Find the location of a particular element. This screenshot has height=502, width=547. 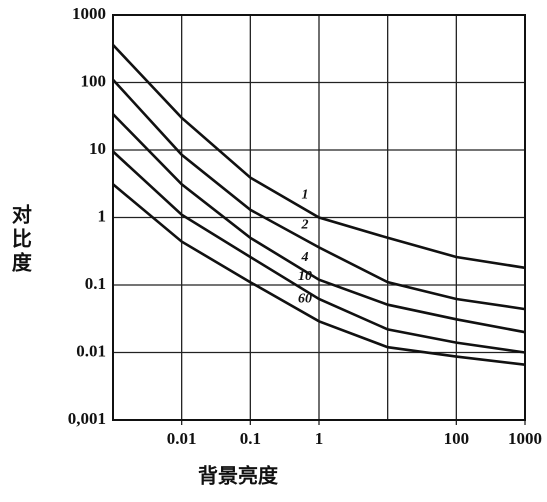

y-tick-label: 0.1 is located at coordinates (95, 283).